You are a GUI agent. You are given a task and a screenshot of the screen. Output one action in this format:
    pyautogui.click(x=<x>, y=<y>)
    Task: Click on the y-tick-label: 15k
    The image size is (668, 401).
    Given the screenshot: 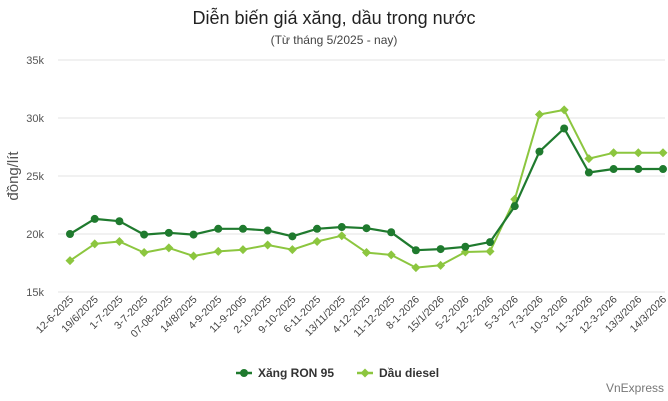 What is the action you would take?
    pyautogui.click(x=35, y=293)
    